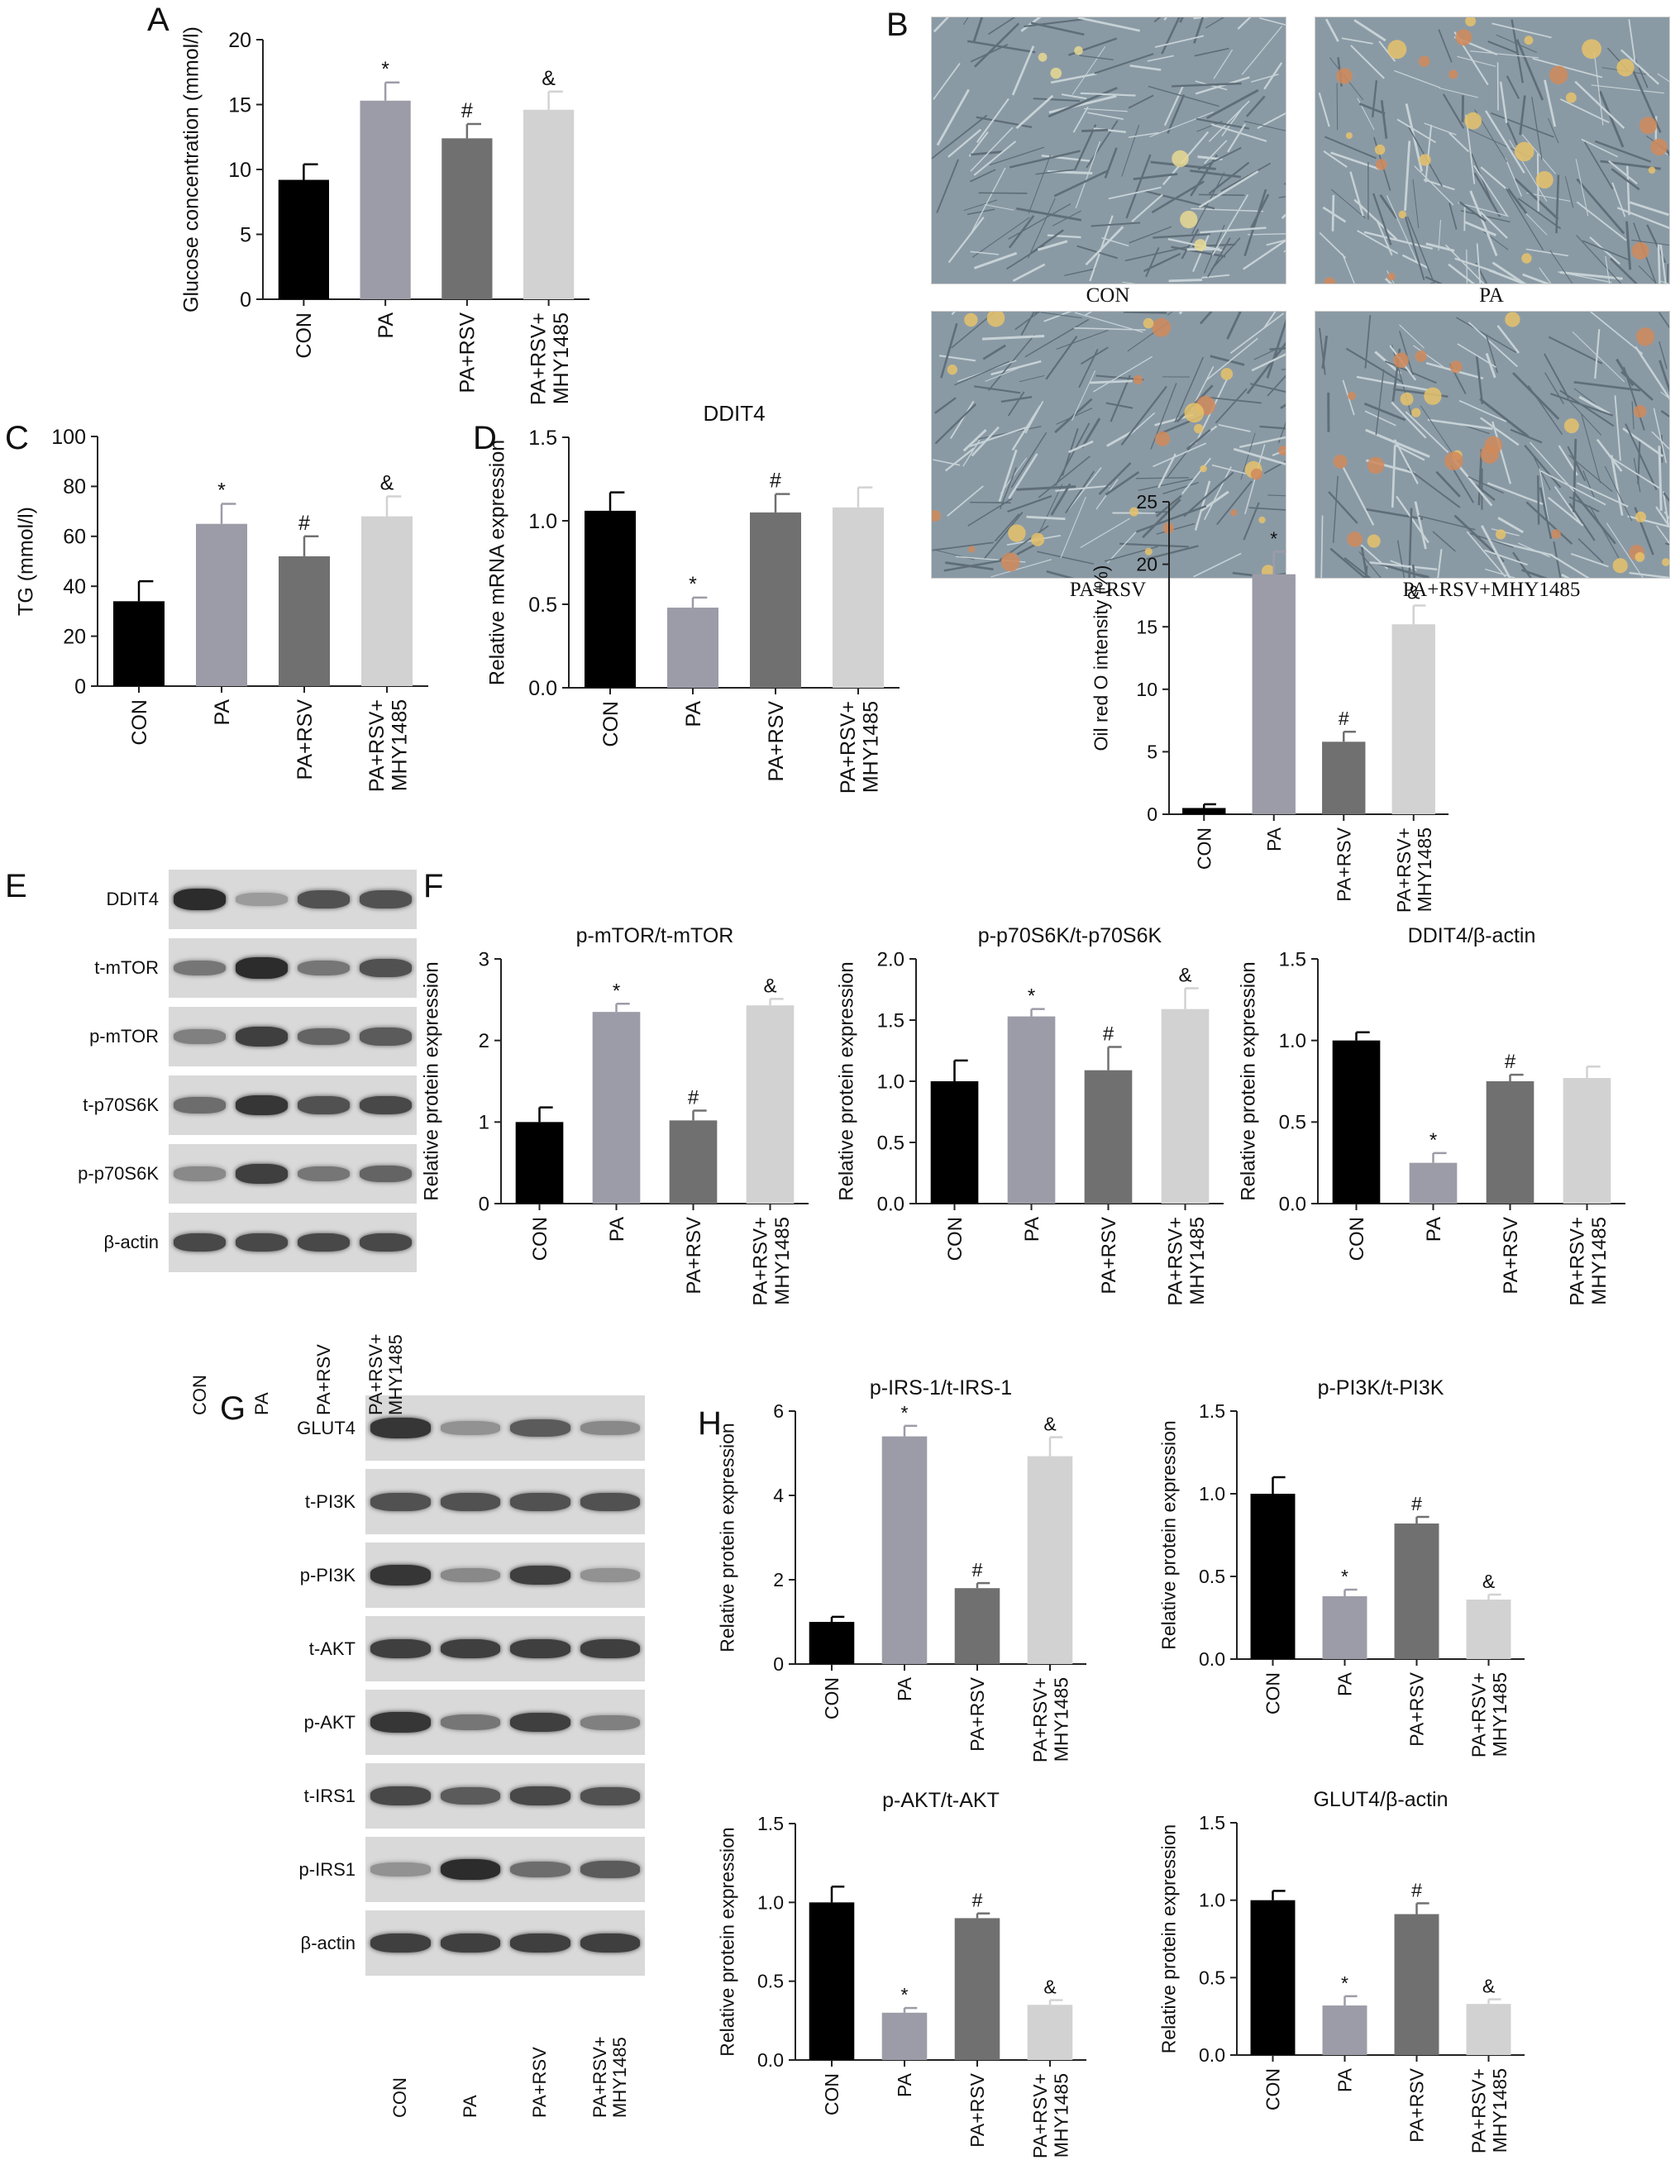 The height and width of the screenshot is (2184, 1680). What do you see at coordinates (1070, 935) in the screenshot?
I see `chart-title: p-p70S6K/t-p70S6K` at bounding box center [1070, 935].